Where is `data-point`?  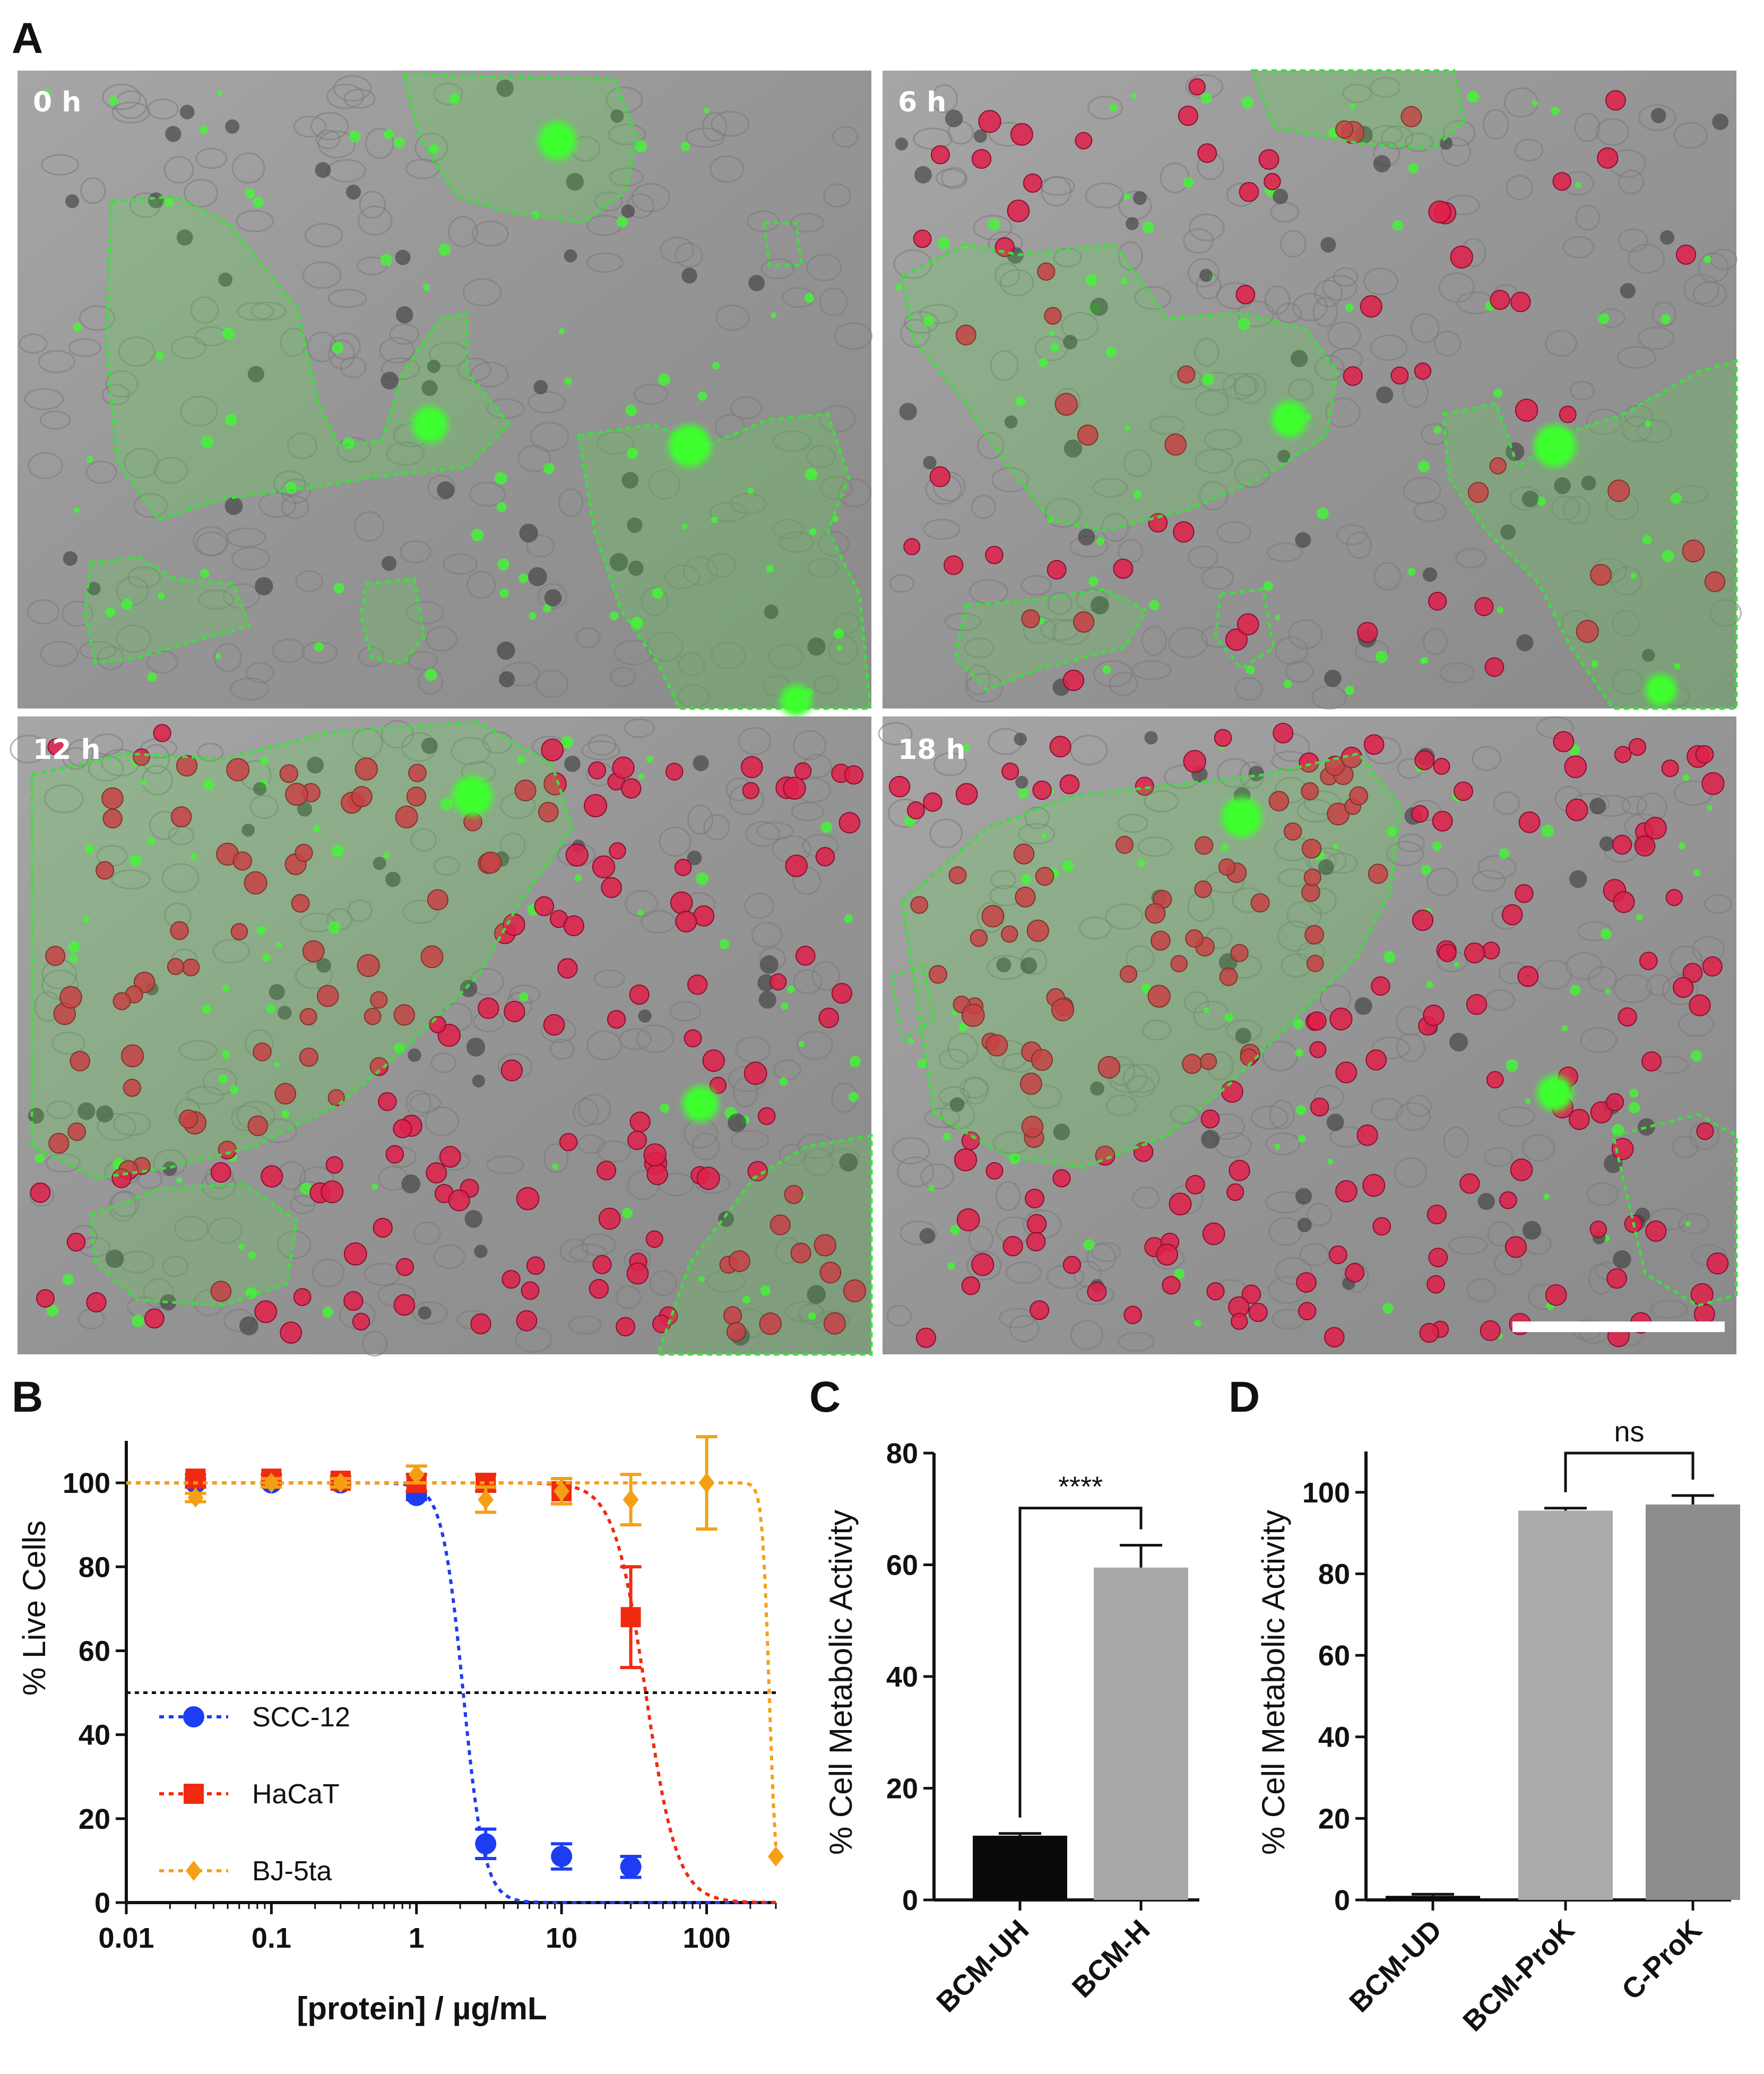 data-point is located at coordinates (195, 1478).